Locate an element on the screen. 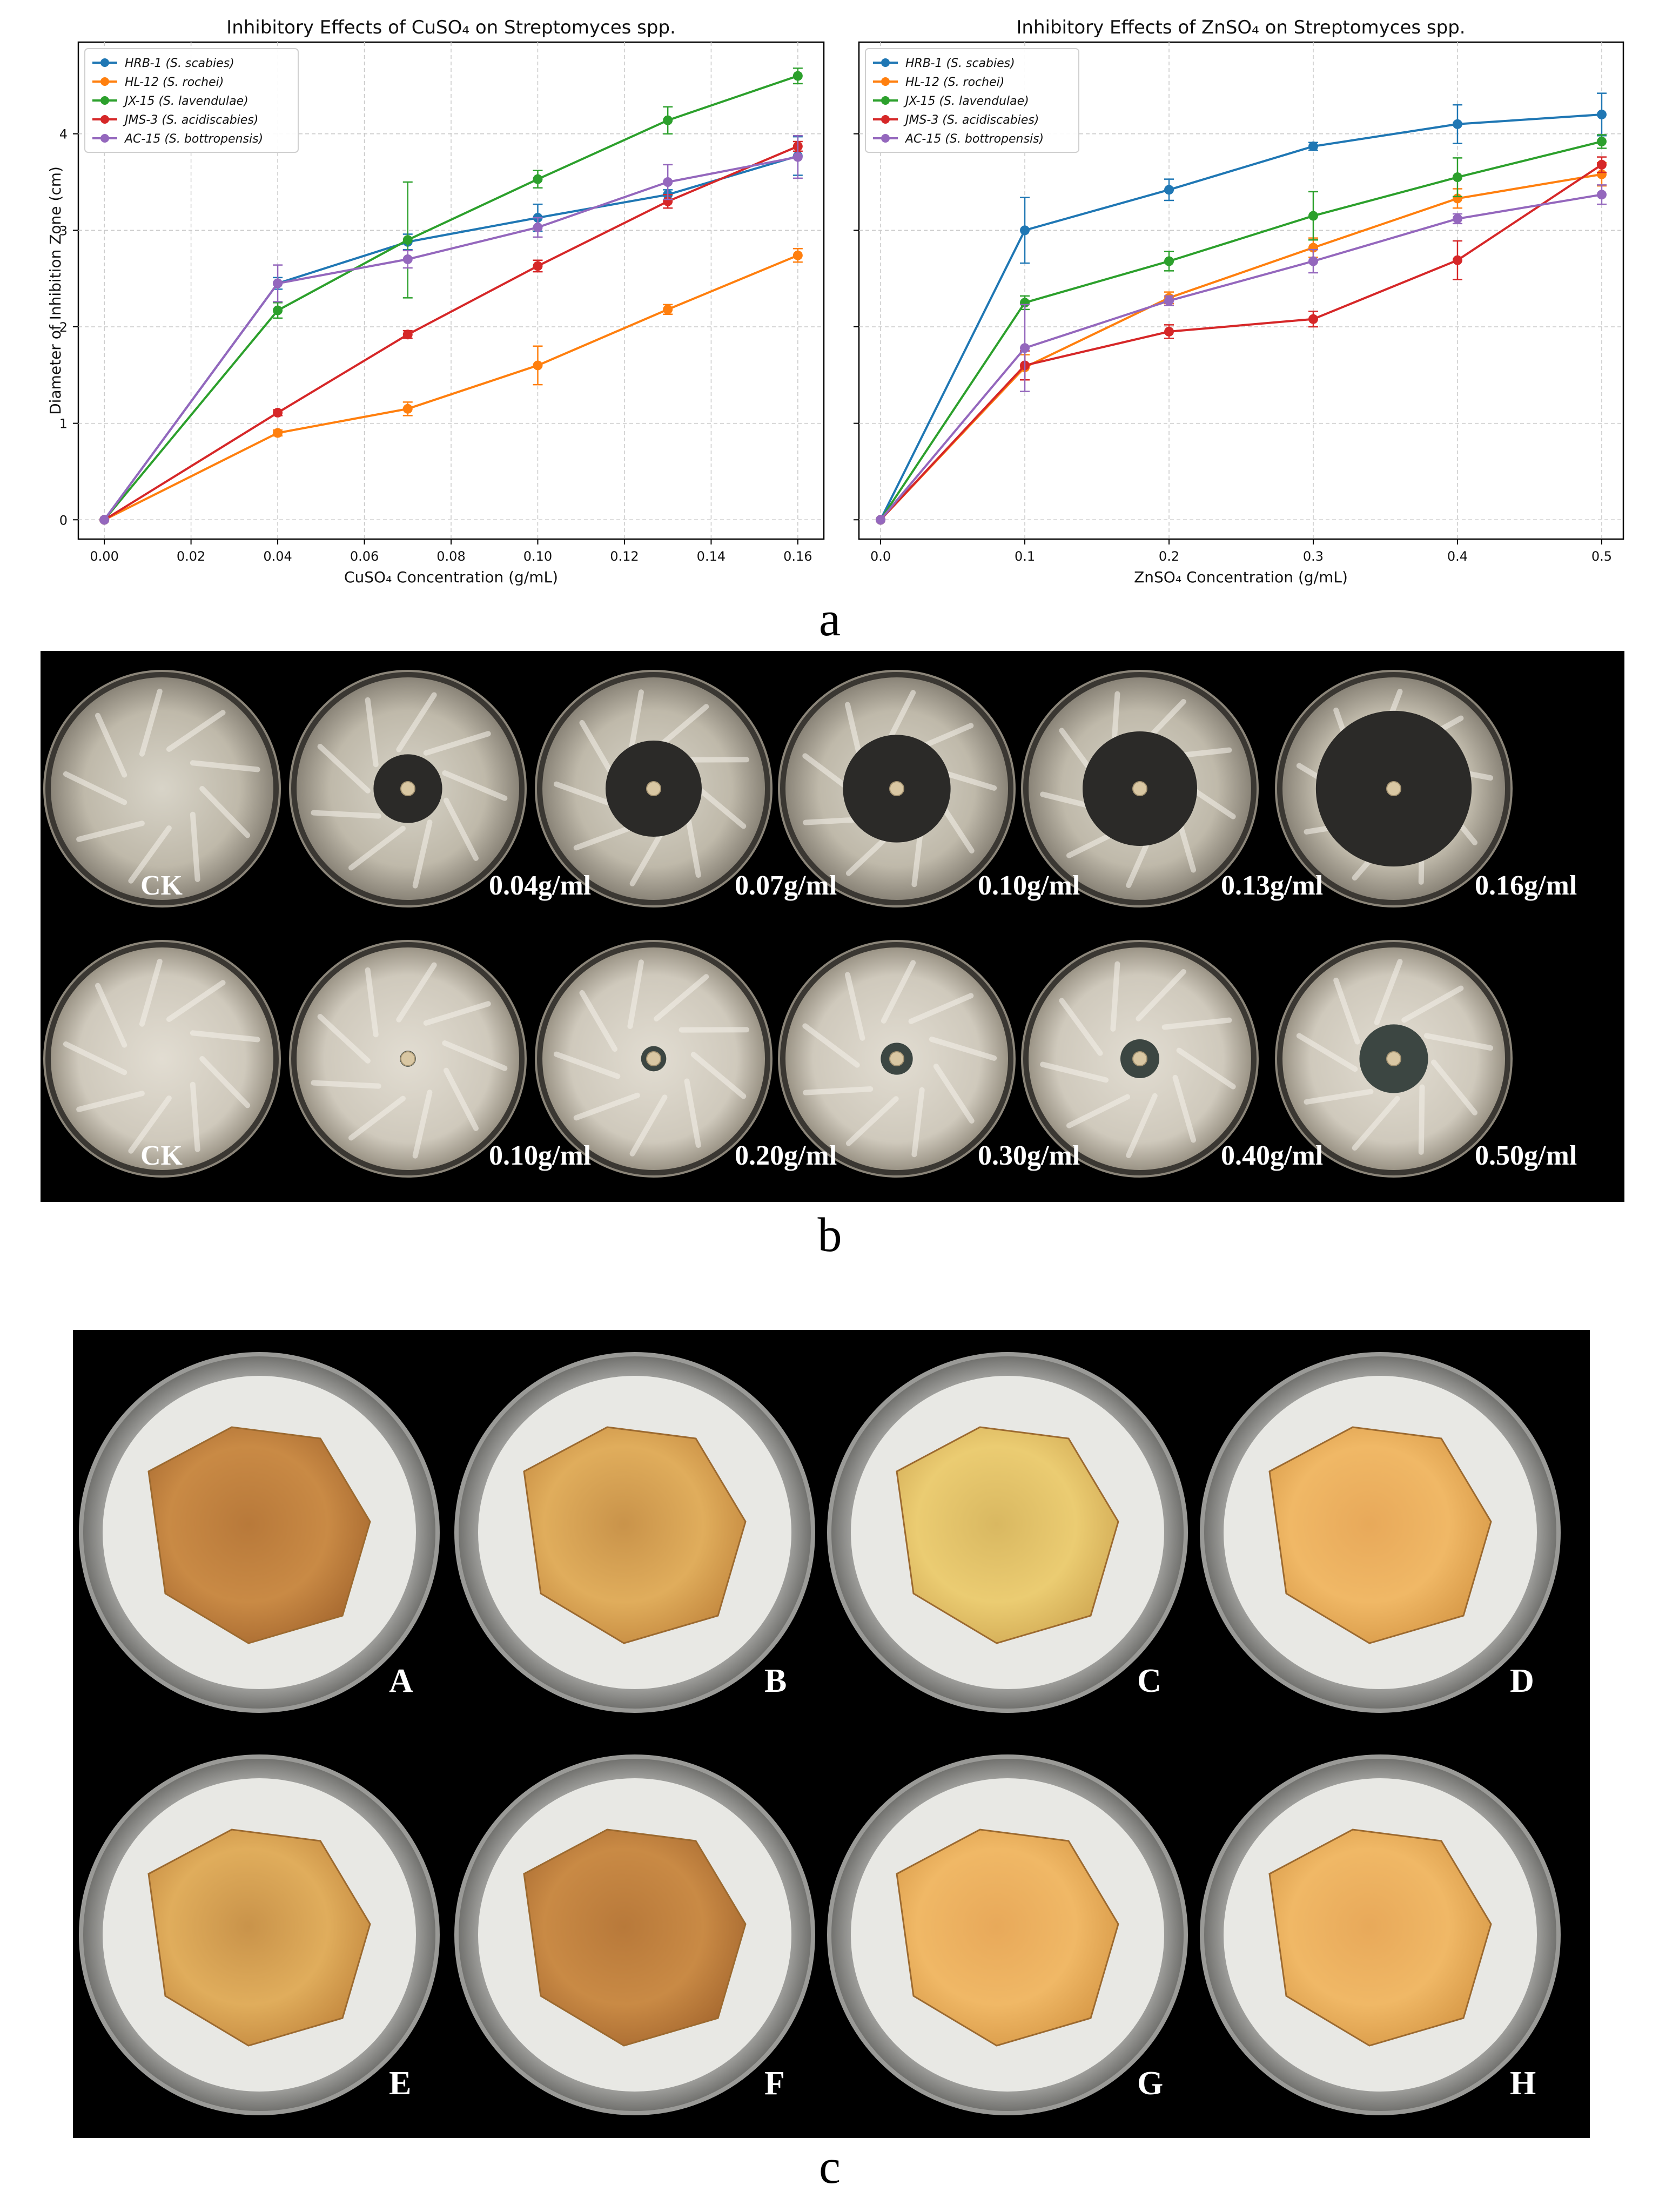 This screenshot has height=2212, width=1659. potato-label: A is located at coordinates (401, 1681).